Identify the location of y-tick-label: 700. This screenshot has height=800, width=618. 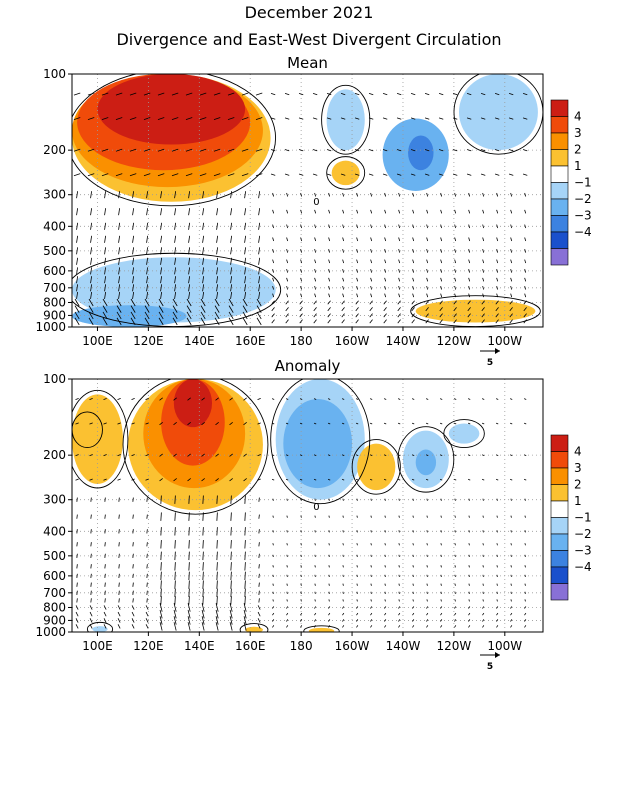
(54, 593).